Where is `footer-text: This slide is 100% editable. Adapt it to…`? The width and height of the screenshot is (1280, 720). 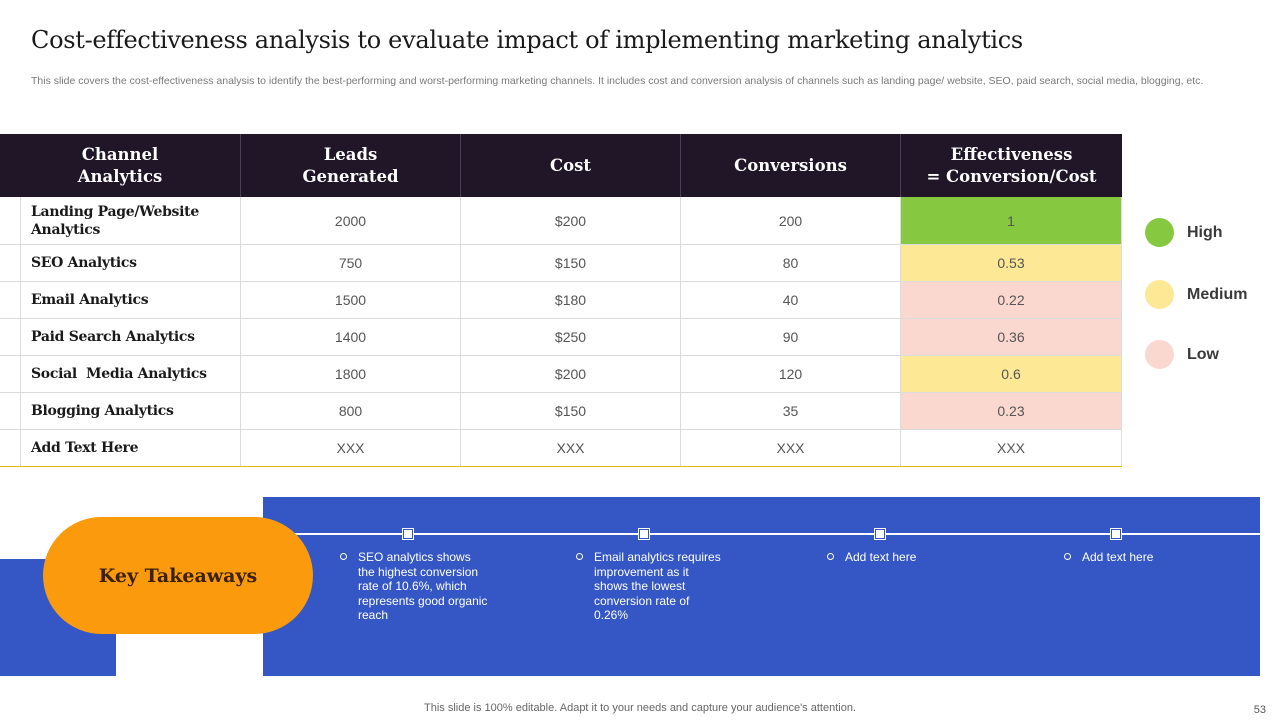
footer-text: This slide is 100% editable. Adapt it to… is located at coordinates (640, 708).